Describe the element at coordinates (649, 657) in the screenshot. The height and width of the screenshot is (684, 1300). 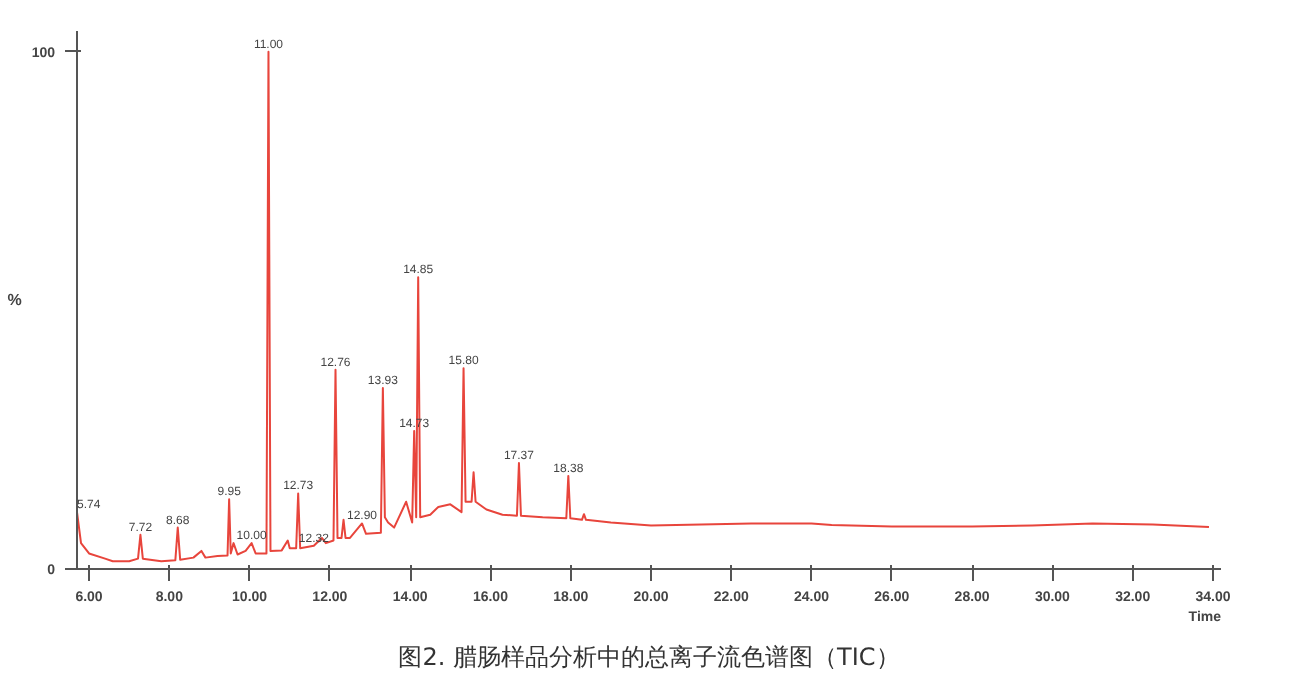
I see `text: 图2. 腊肠样品分析中的总离子流色谱图（TIC）` at that location.